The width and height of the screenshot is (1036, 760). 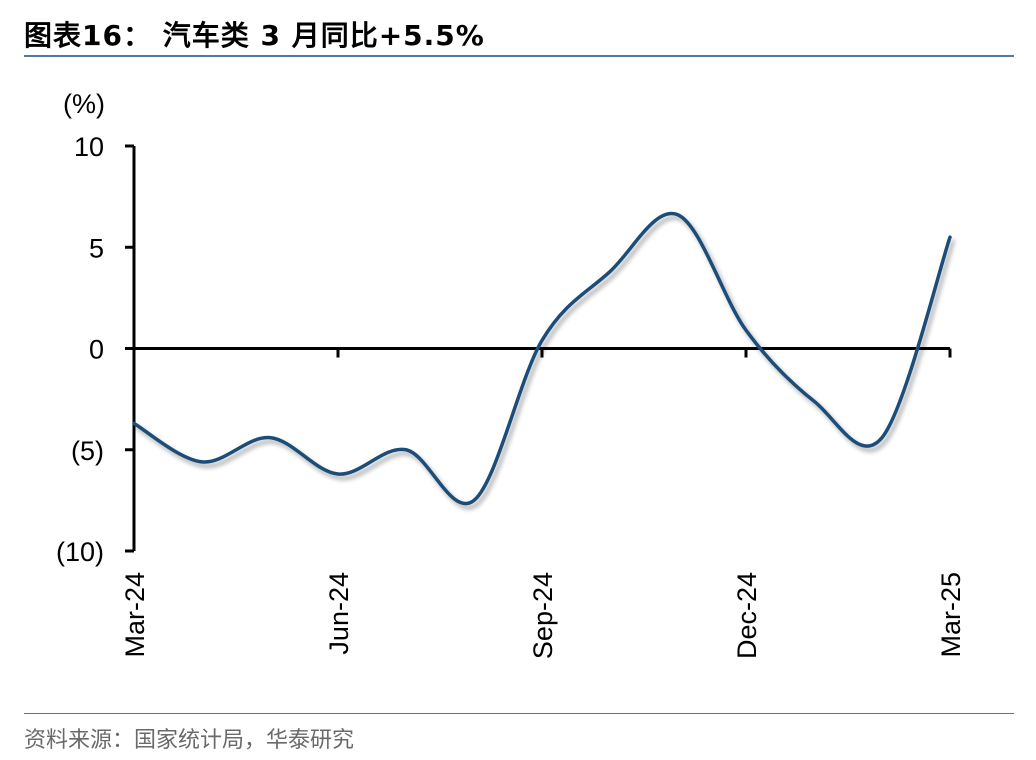 What do you see at coordinates (87, 451) in the screenshot?
I see `y-tick-label: (5)` at bounding box center [87, 451].